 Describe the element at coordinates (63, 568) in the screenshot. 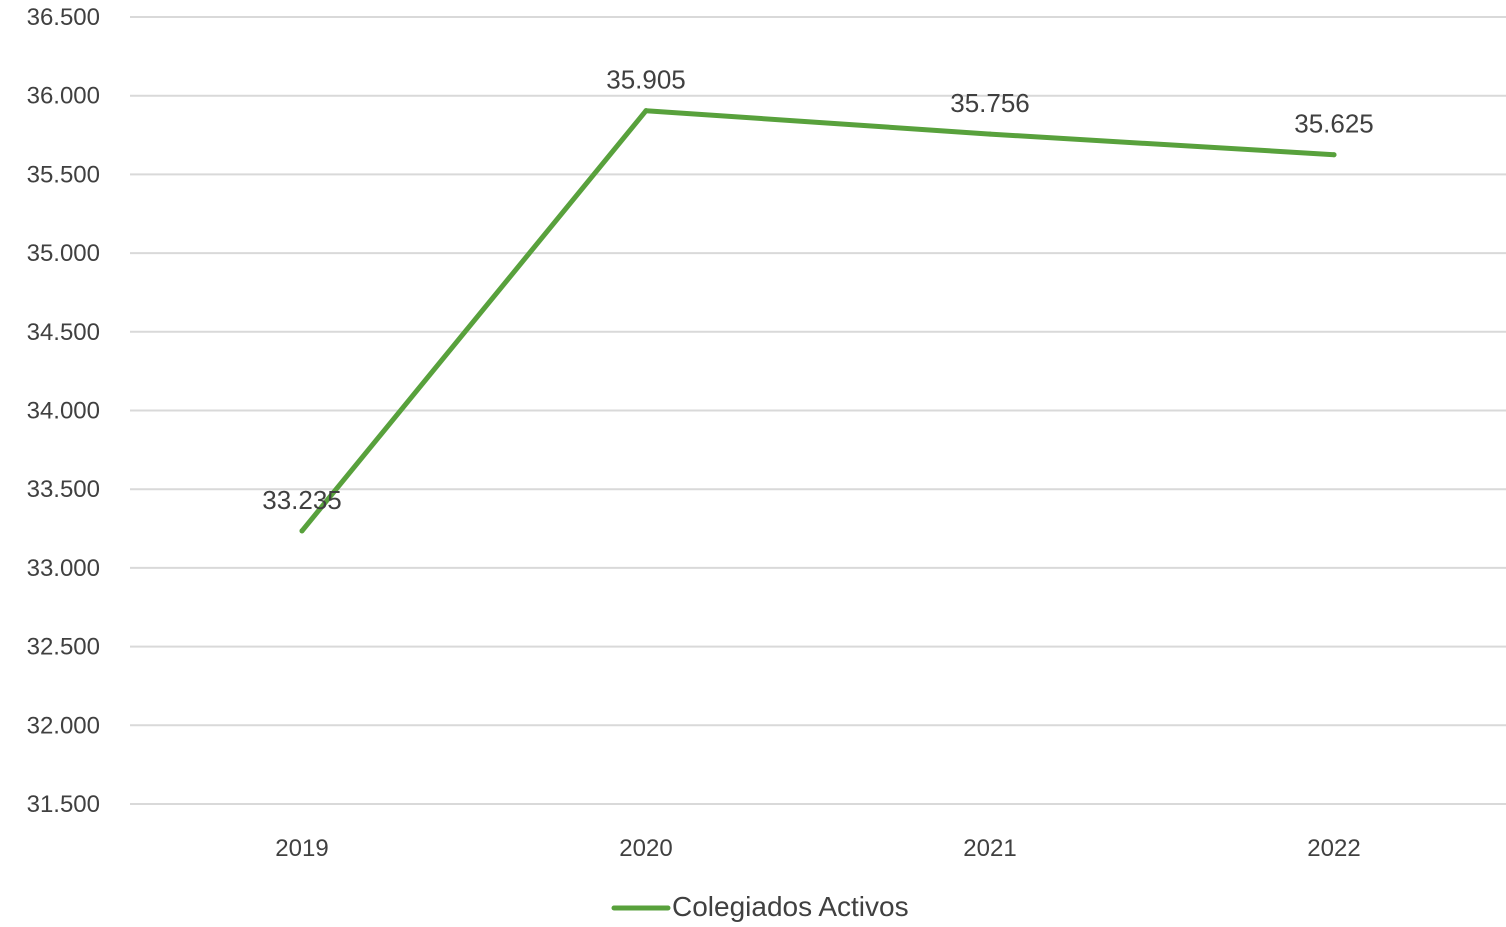

I see `y-tick-label: 33.000` at that location.